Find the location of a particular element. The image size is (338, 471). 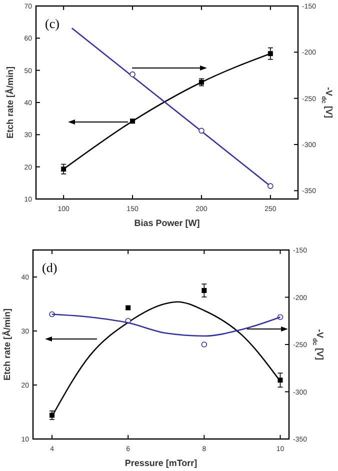

annotation: (d) is located at coordinates (50, 267).